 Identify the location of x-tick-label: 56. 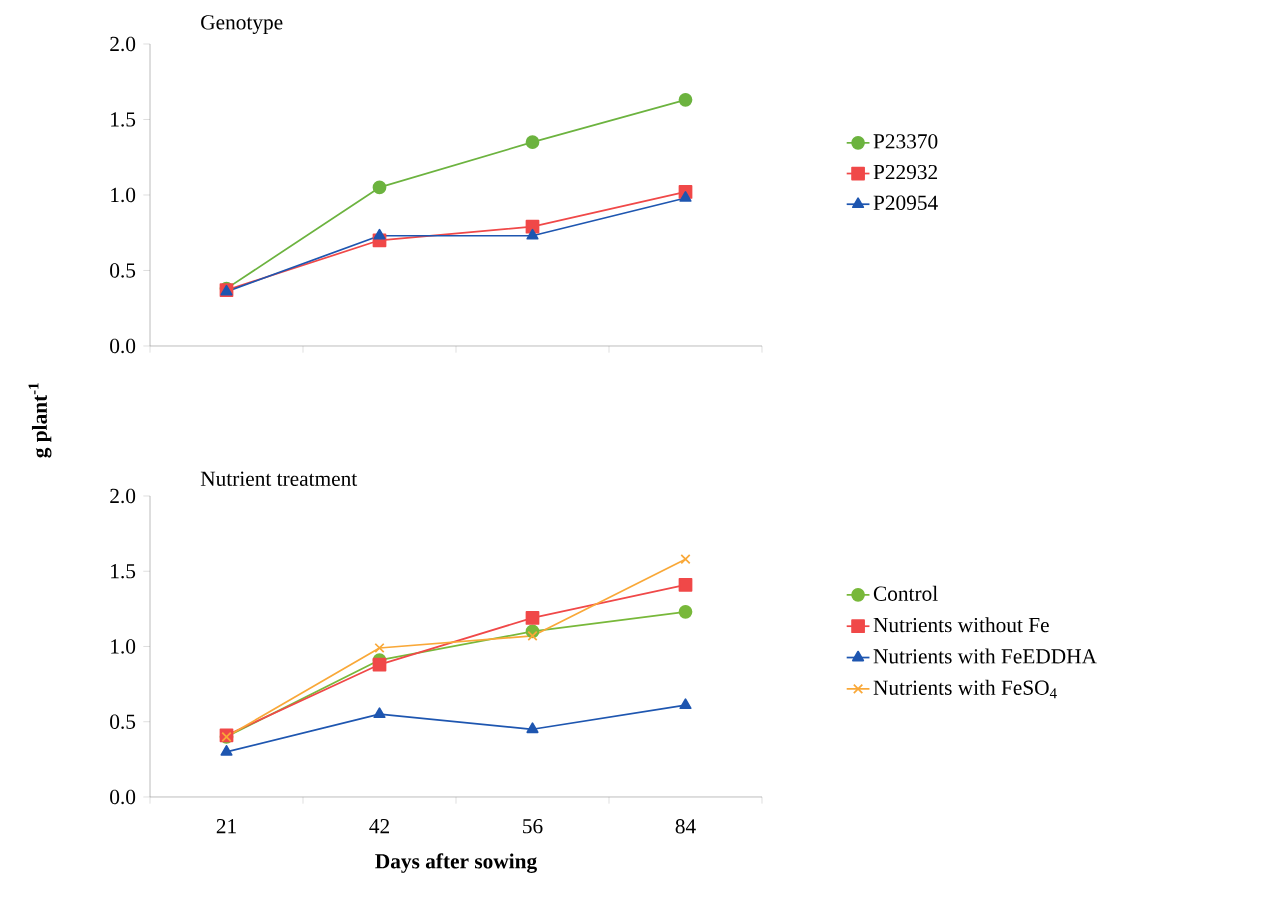
(533, 826).